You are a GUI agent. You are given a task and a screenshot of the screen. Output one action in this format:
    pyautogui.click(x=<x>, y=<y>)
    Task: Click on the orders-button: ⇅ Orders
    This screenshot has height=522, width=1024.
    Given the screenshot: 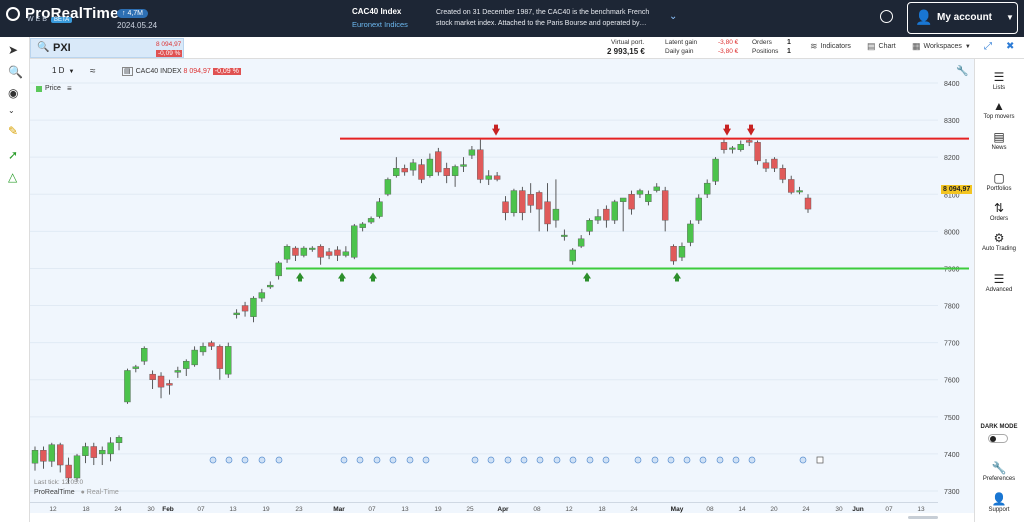 What is the action you would take?
    pyautogui.click(x=999, y=211)
    